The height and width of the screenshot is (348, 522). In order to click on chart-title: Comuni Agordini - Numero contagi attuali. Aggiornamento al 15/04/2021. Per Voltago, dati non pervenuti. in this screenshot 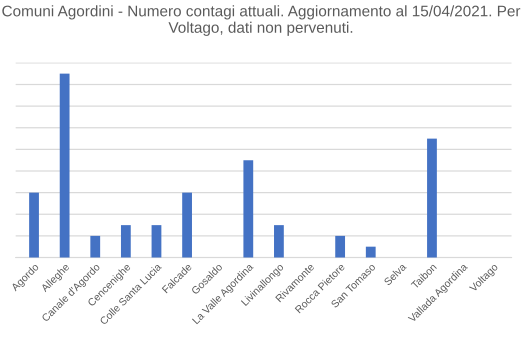, I will do `click(261, 20)`.